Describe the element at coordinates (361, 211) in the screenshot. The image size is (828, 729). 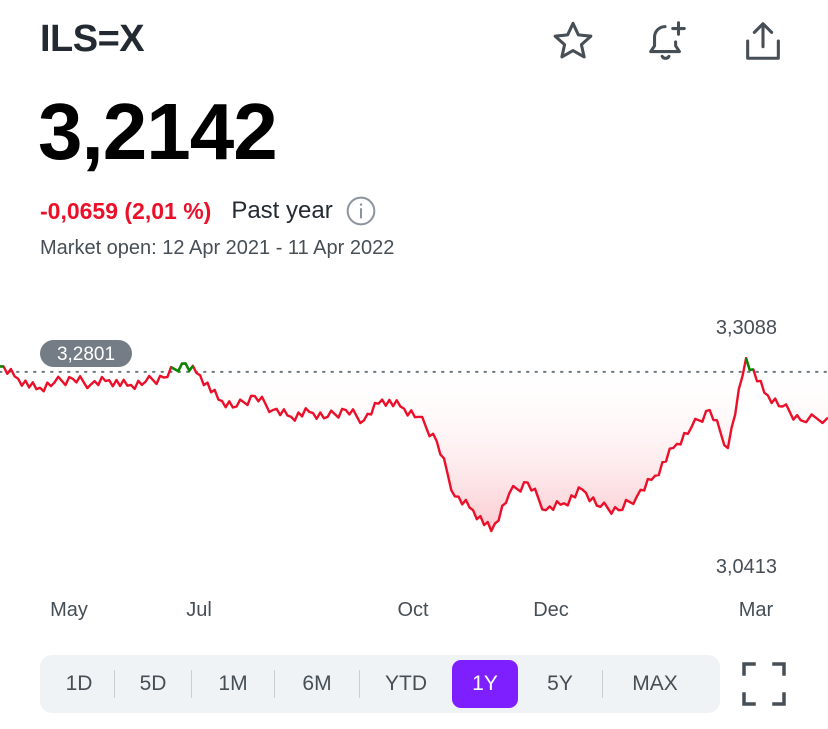
I see `info-icon` at that location.